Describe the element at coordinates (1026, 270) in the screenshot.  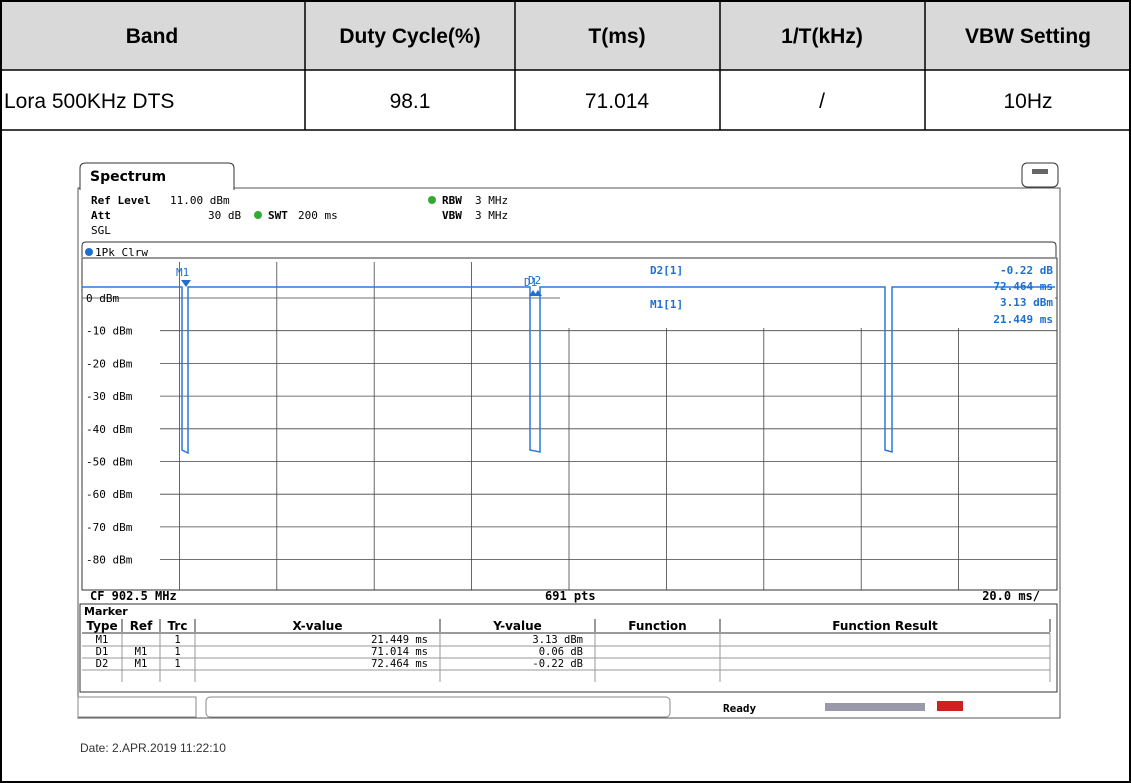
I see `readout: -0.22 dB` at that location.